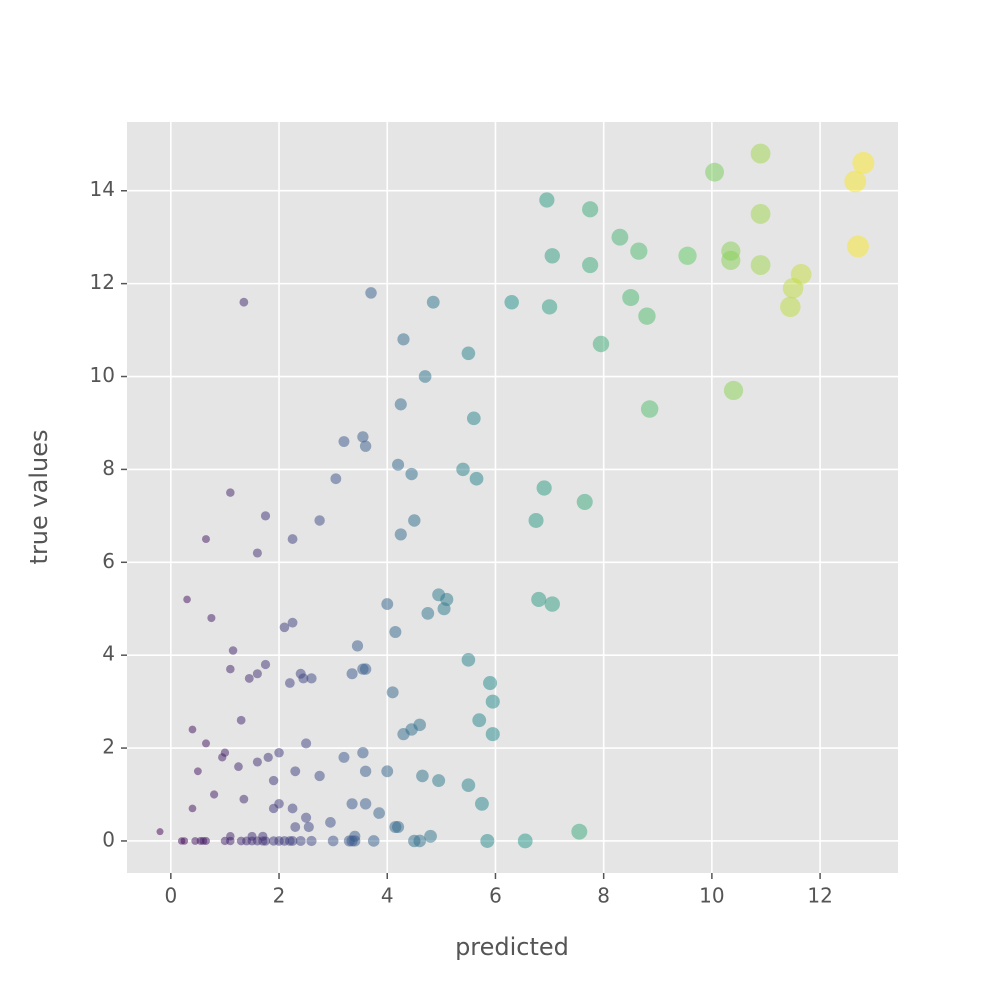 This screenshot has height=1000, width=1000. I want to click on x-tick-label: 4, so click(387, 896).